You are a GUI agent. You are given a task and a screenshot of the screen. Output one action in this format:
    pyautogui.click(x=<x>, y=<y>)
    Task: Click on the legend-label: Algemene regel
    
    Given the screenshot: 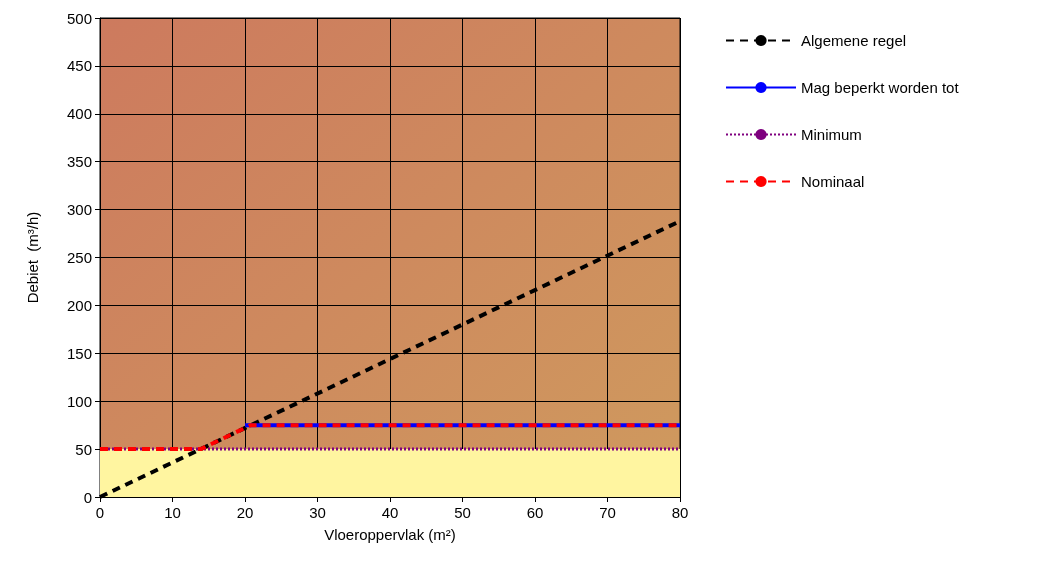 What is the action you would take?
    pyautogui.click(x=854, y=40)
    